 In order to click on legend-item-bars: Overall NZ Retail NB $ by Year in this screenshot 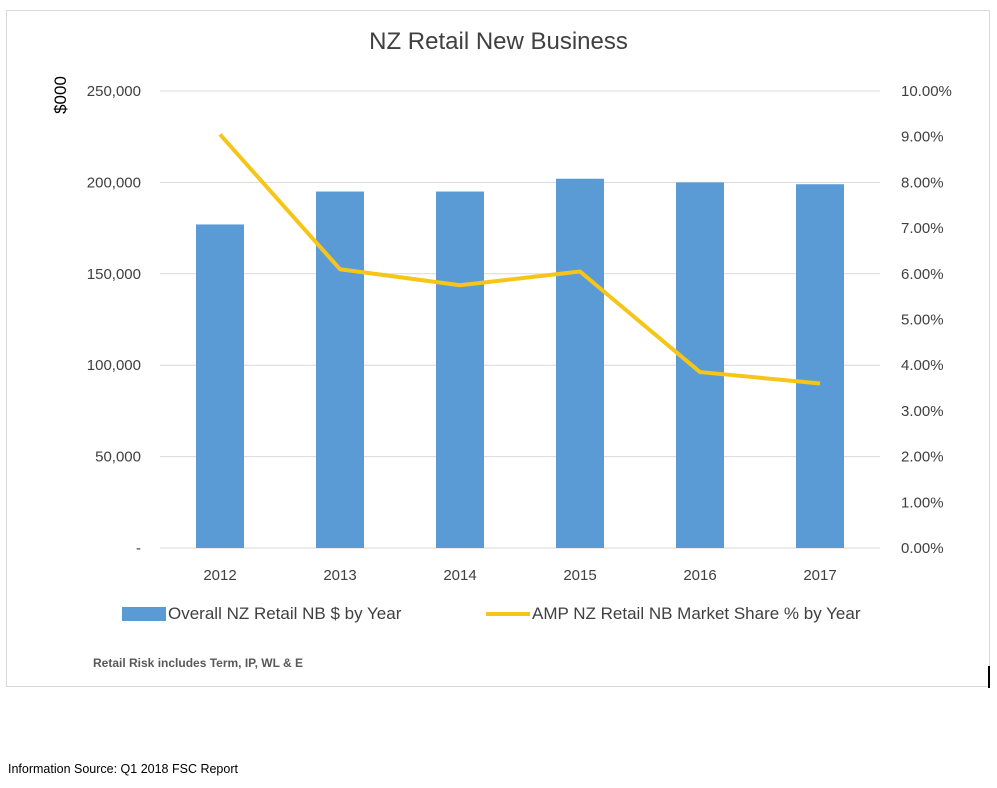, I will do `click(261, 614)`.